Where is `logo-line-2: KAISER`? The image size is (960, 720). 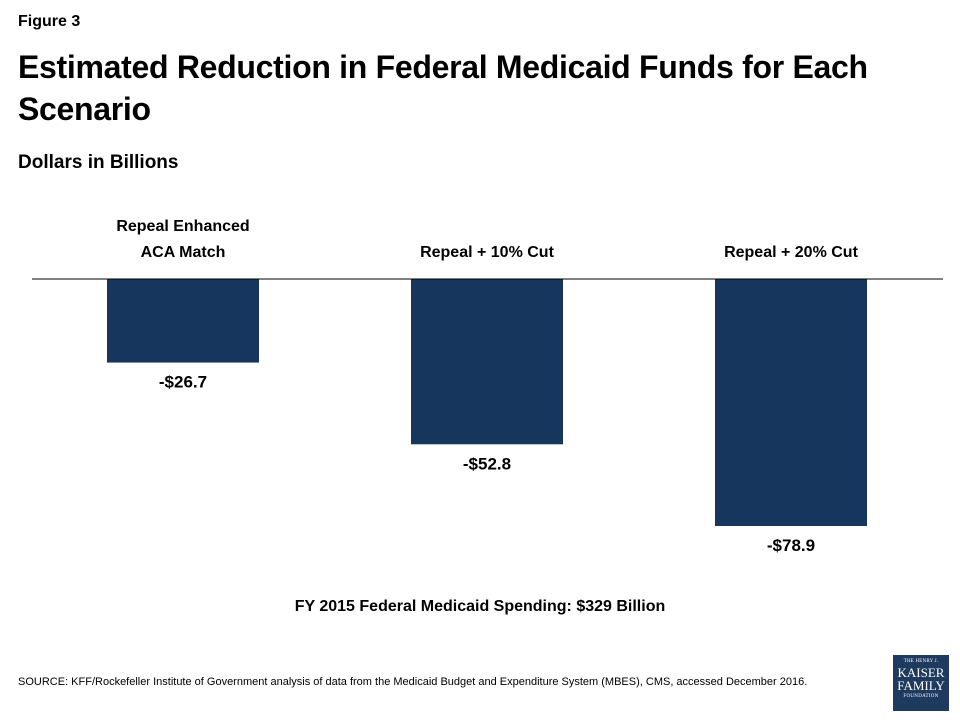 logo-line-2: KAISER is located at coordinates (921, 672).